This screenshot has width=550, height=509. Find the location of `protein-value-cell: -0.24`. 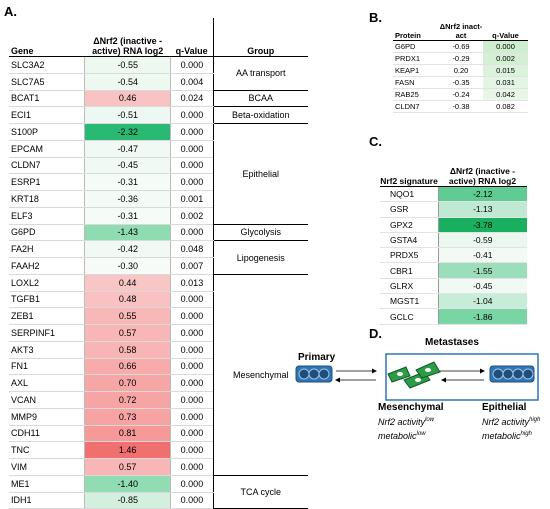

protein-value-cell: -0.24 is located at coordinates (461, 94).